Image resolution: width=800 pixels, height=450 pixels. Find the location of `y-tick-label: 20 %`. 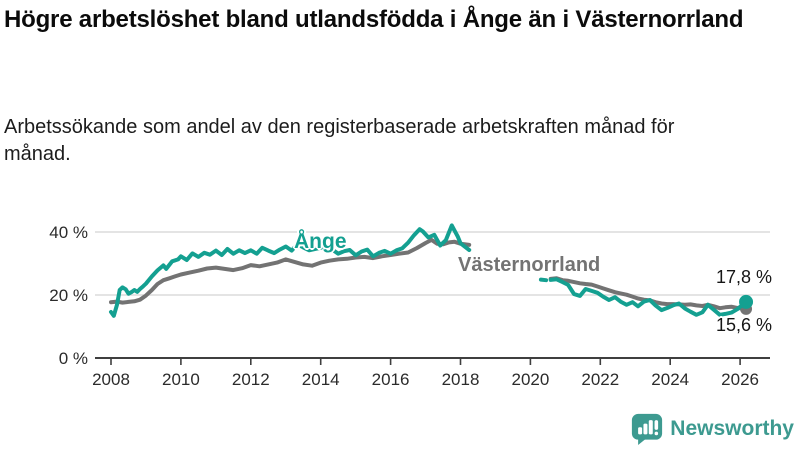

y-tick-label: 20 % is located at coordinates (68, 295).